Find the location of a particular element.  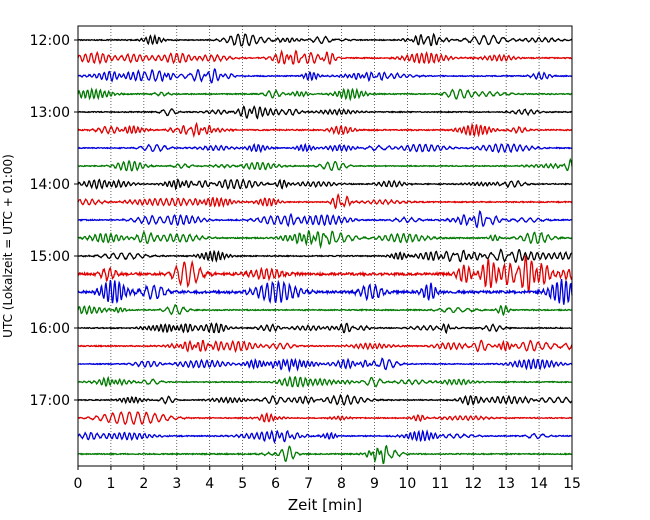

y-axis: 12:00 13:00 14:00 15:00 16:00 17:00 is located at coordinates (54, 221).